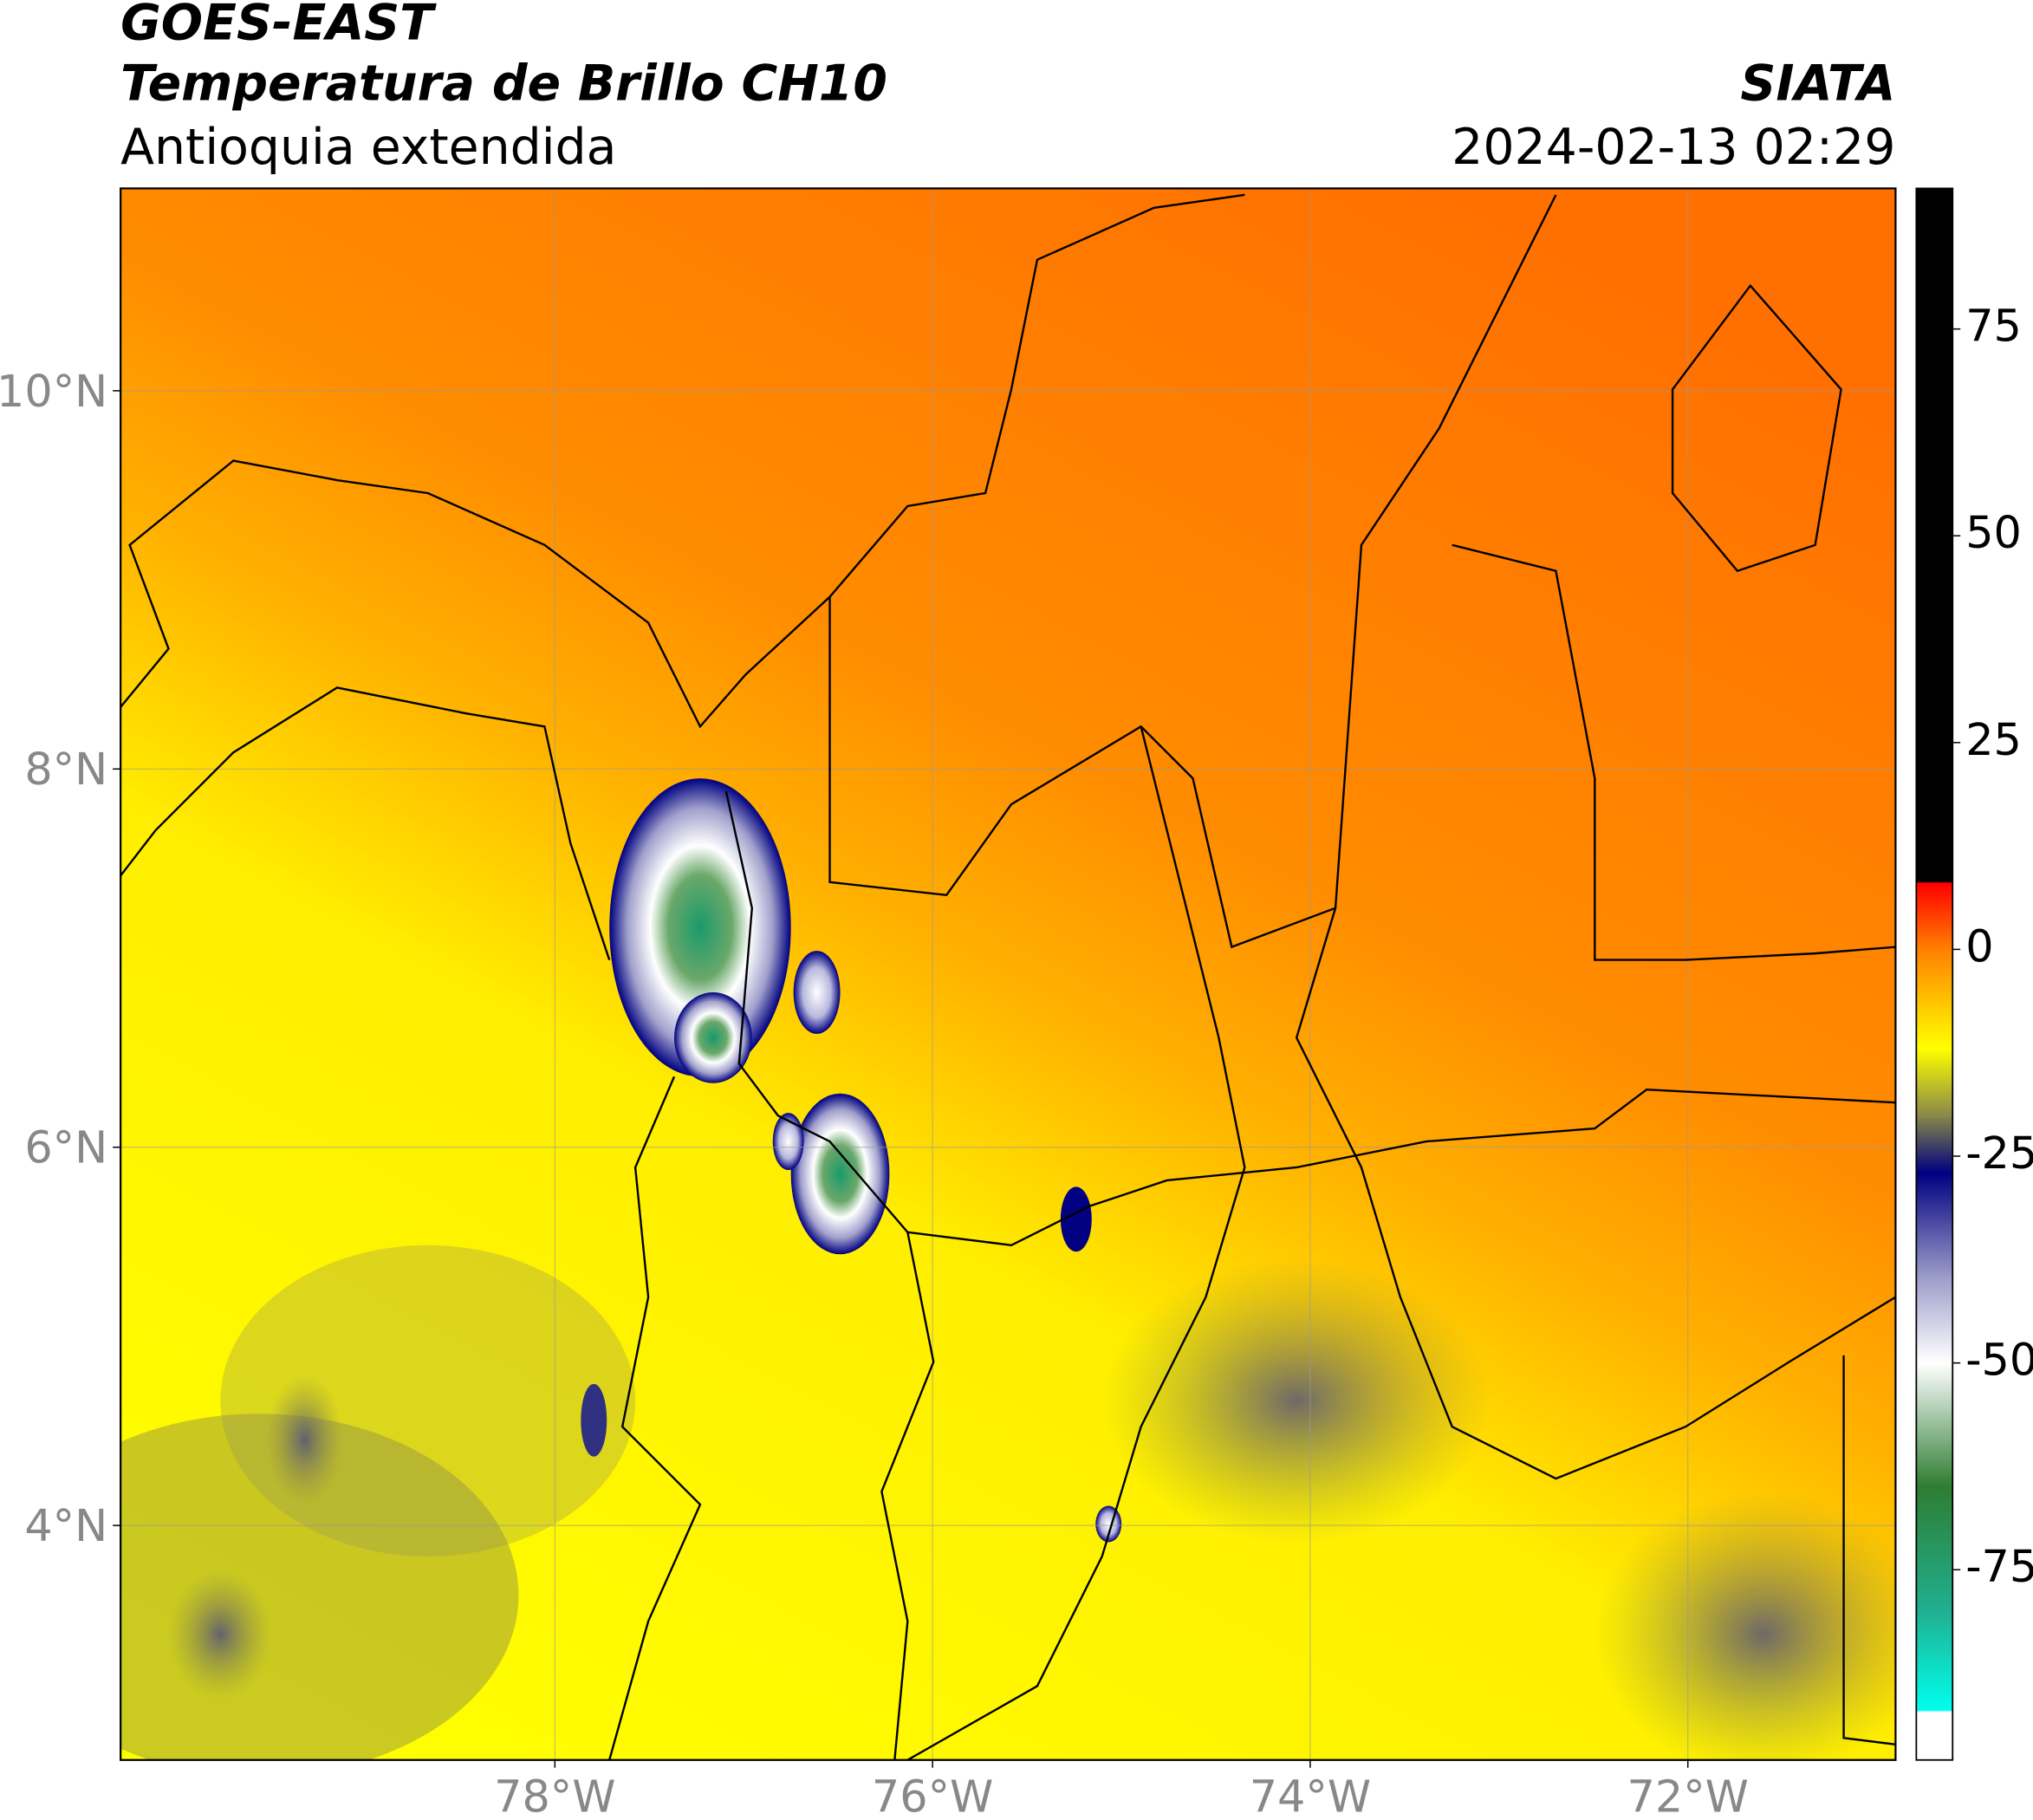  What do you see at coordinates (1687, 1795) in the screenshot?
I see `x-tick-label: 72°W` at bounding box center [1687, 1795].